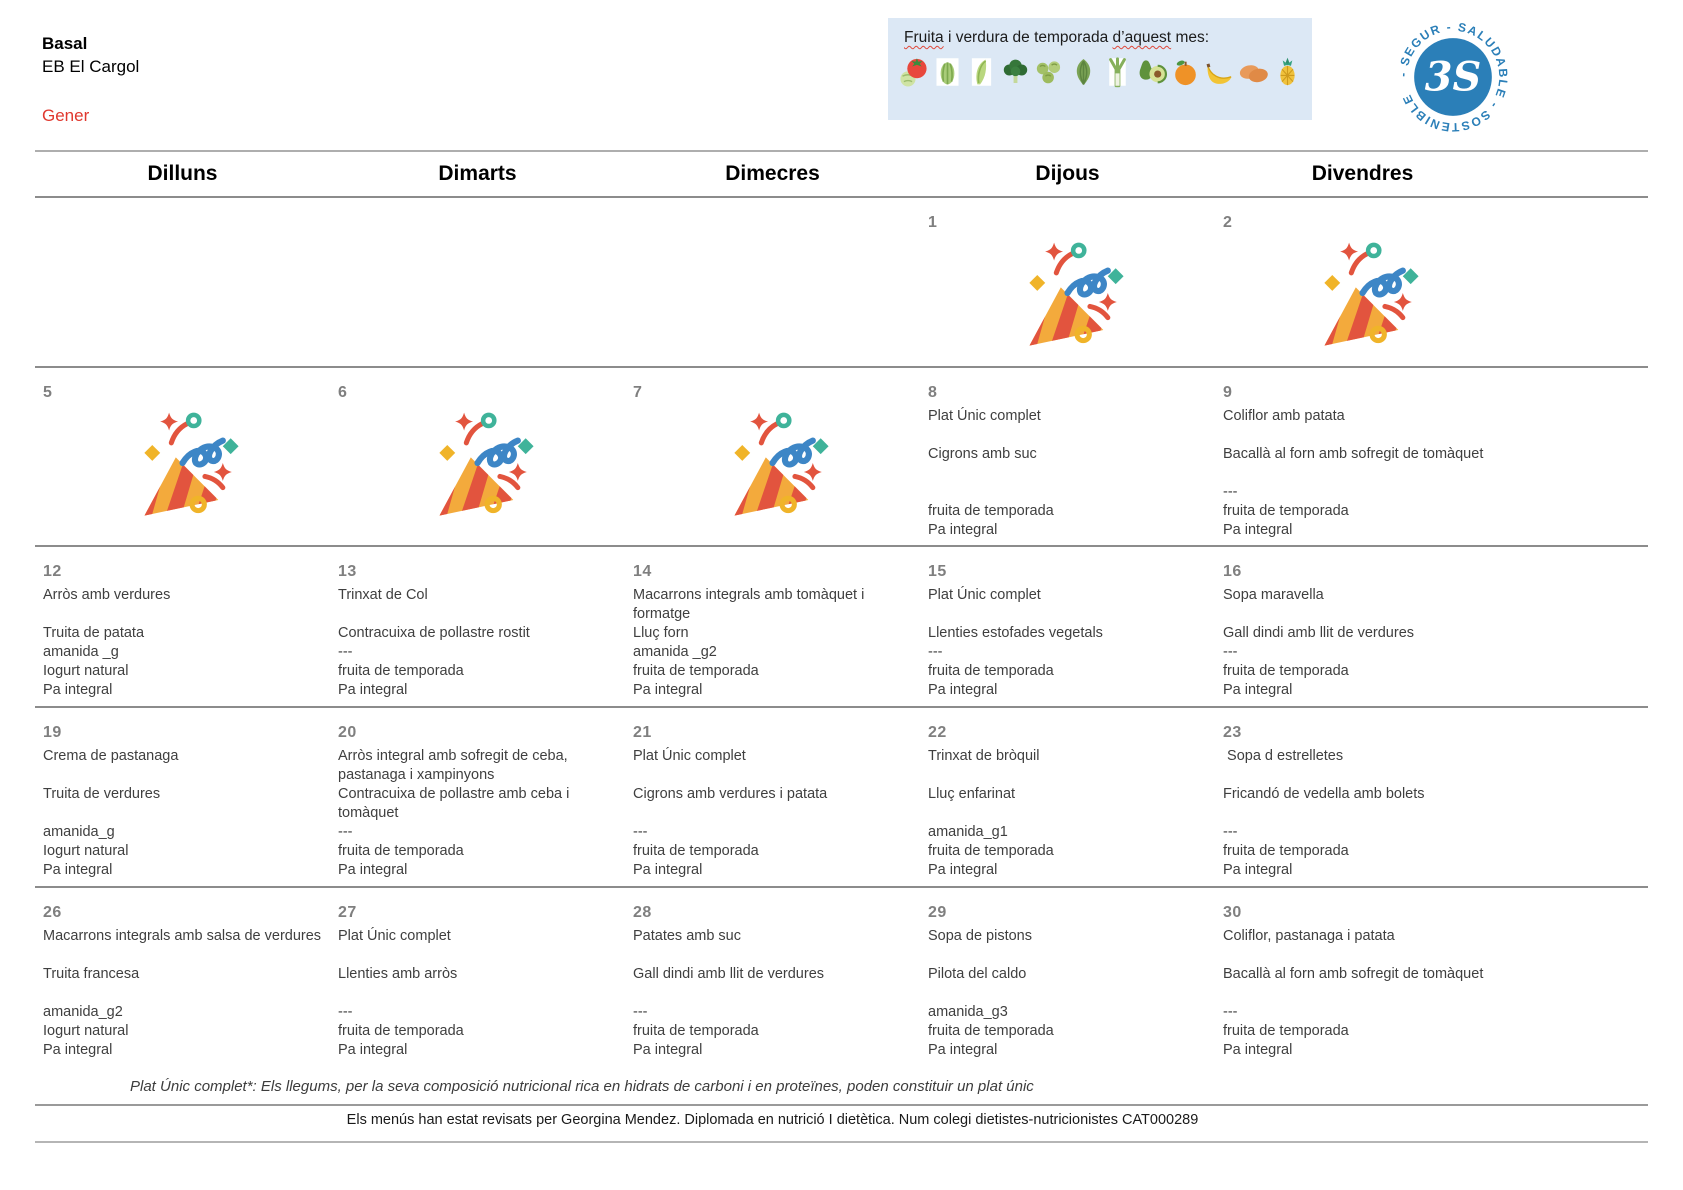 The width and height of the screenshot is (1683, 1190). What do you see at coordinates (947, 72) in the screenshot?
I see `romaine-icon` at bounding box center [947, 72].